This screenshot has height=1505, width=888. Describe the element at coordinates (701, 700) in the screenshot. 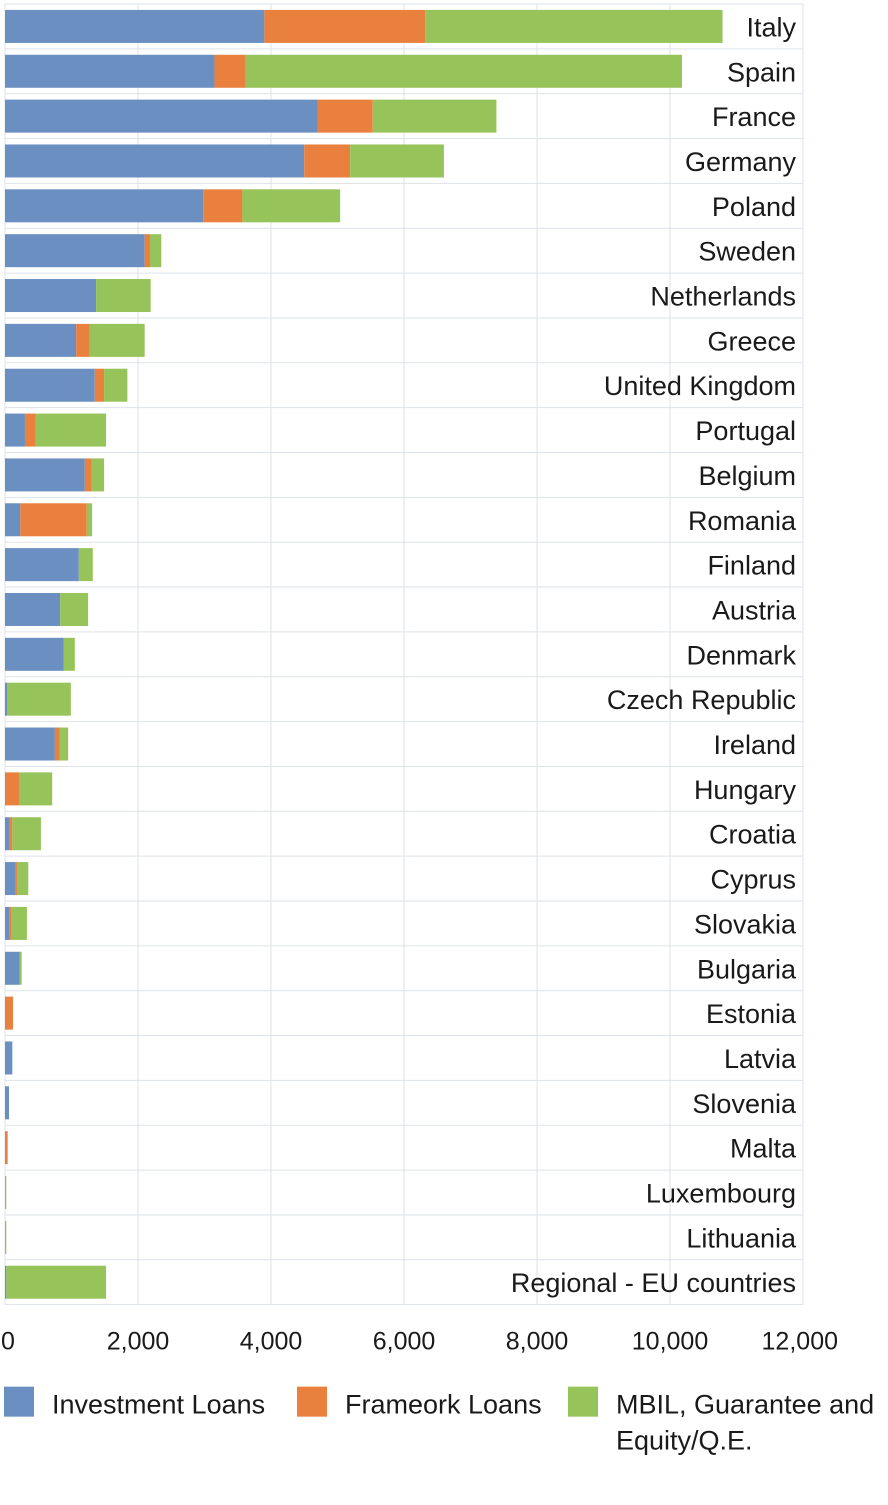

I see `category-label: Czech Republic` at that location.